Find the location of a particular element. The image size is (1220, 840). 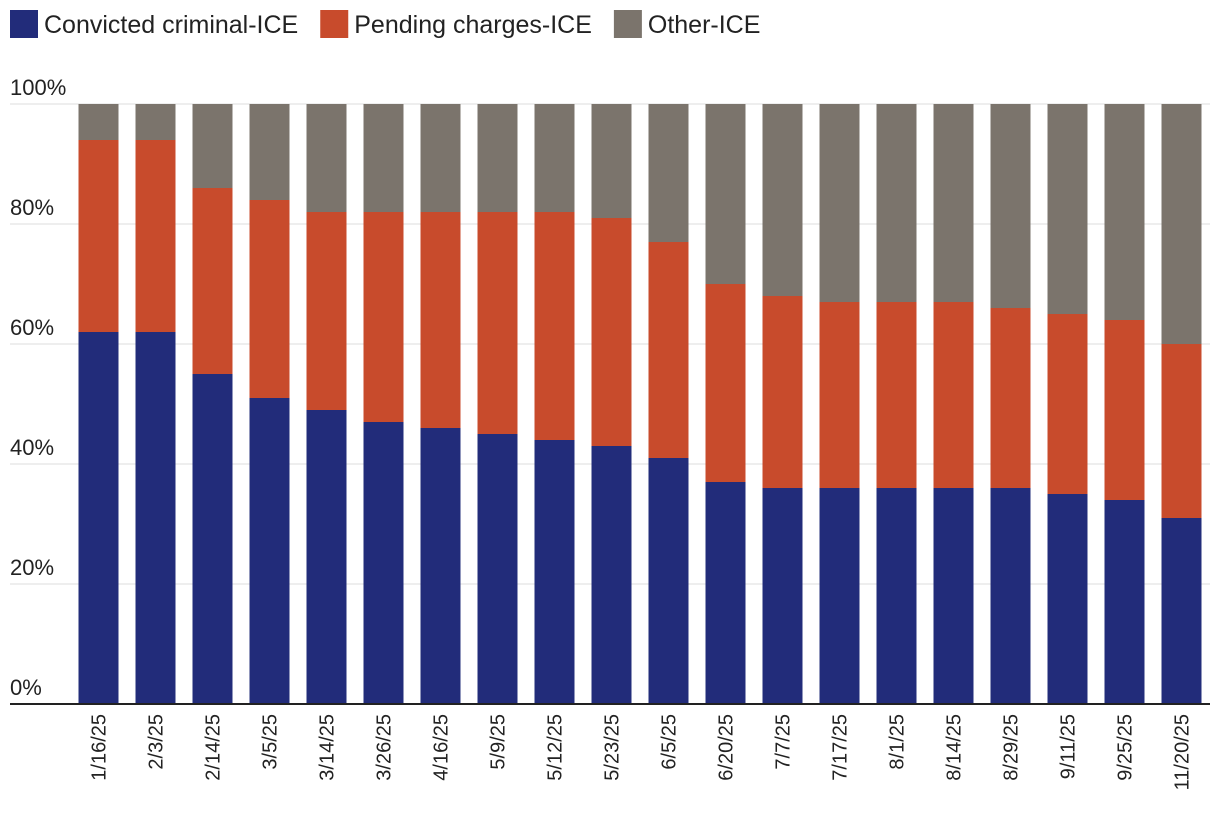

x-tick-label: 4/16/25 is located at coordinates (442, 747).